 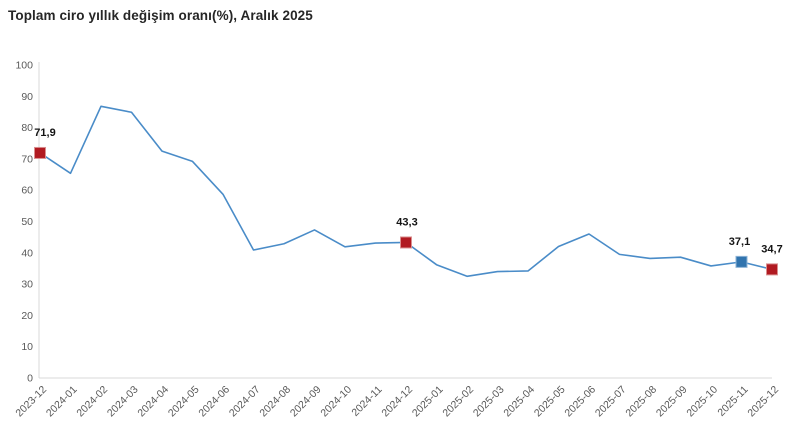 What do you see at coordinates (27, 222) in the screenshot?
I see `y-tick-label: 50` at bounding box center [27, 222].